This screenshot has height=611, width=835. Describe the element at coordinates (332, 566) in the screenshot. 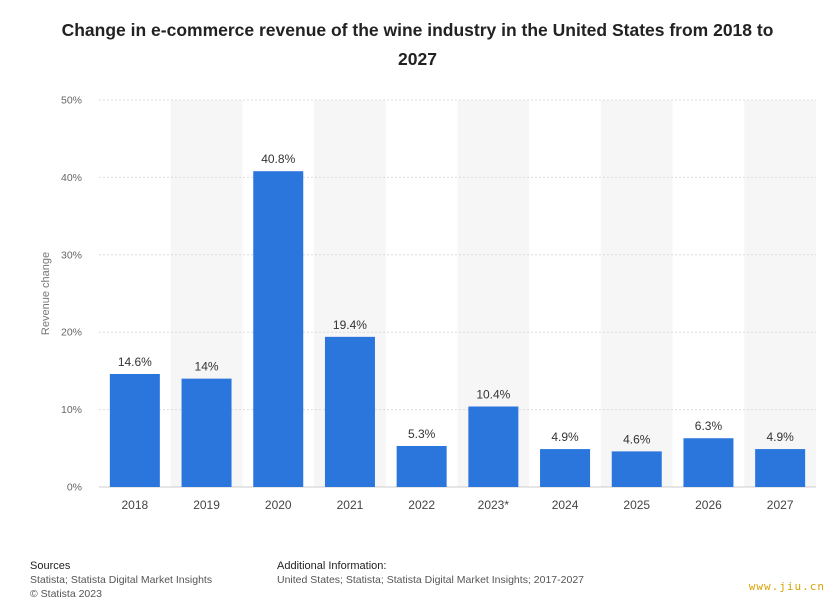

I see `additional-info-heading: Additional Information:` at that location.